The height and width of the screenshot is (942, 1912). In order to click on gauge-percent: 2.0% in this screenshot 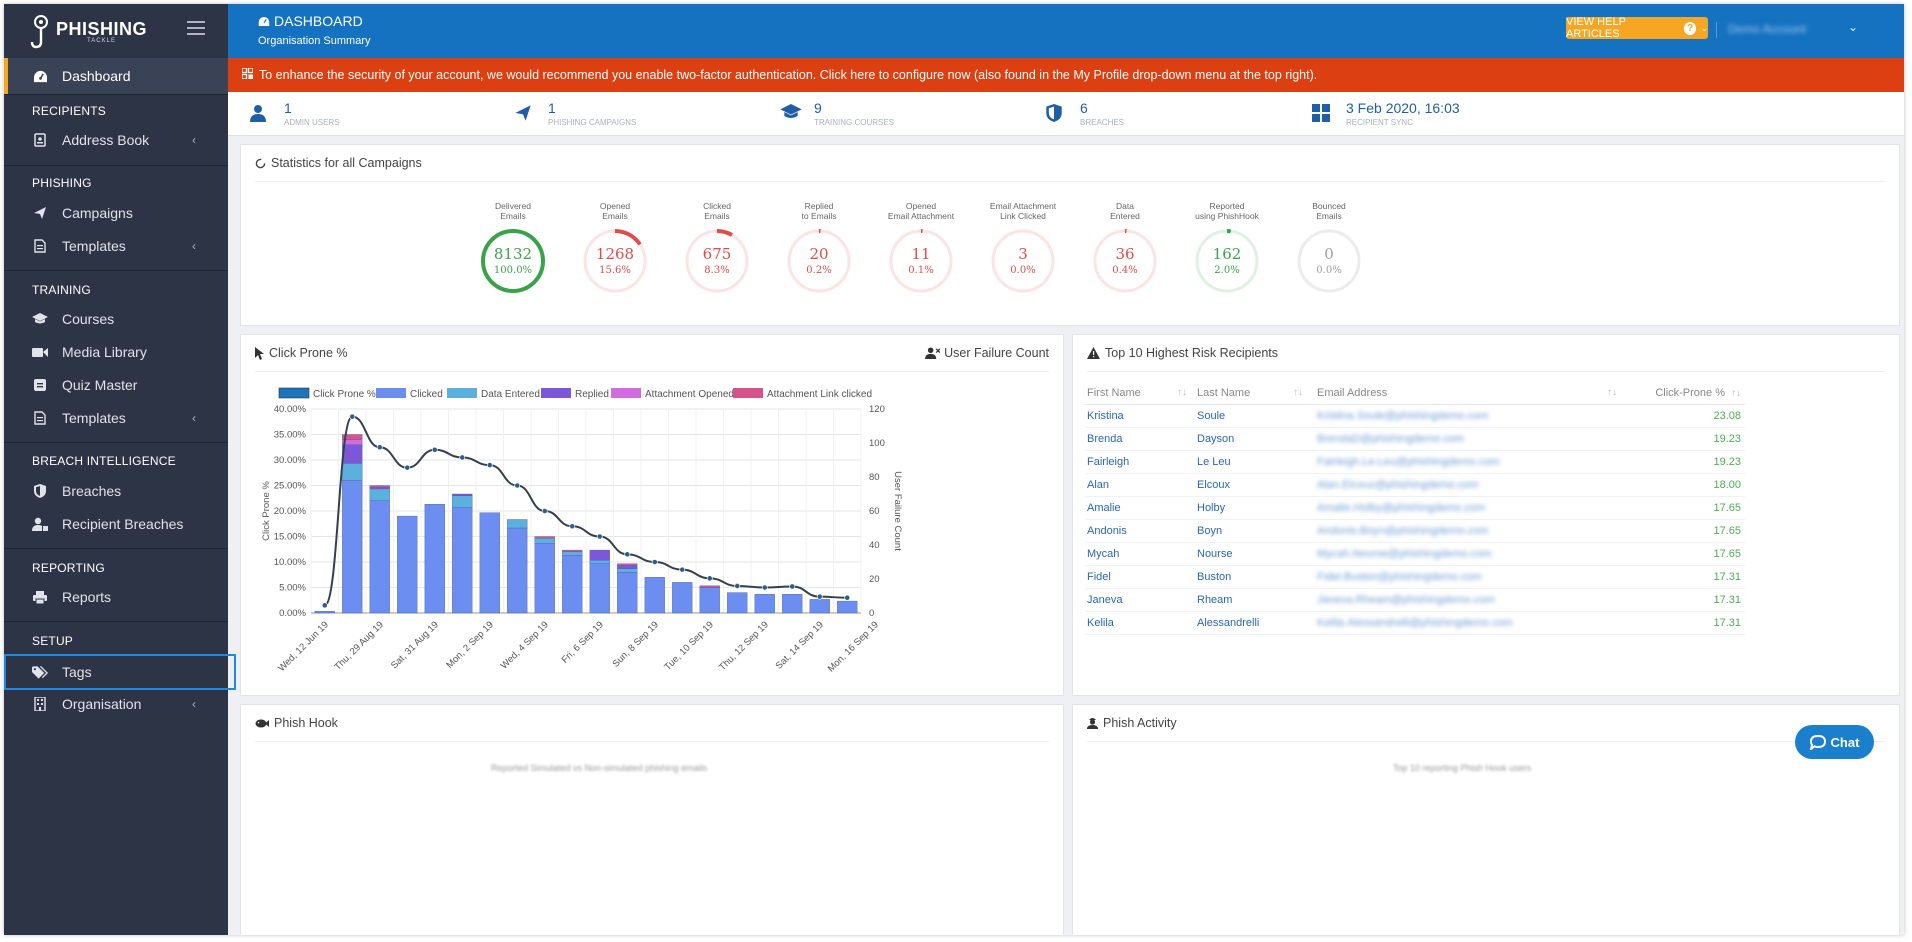, I will do `click(1226, 270)`.